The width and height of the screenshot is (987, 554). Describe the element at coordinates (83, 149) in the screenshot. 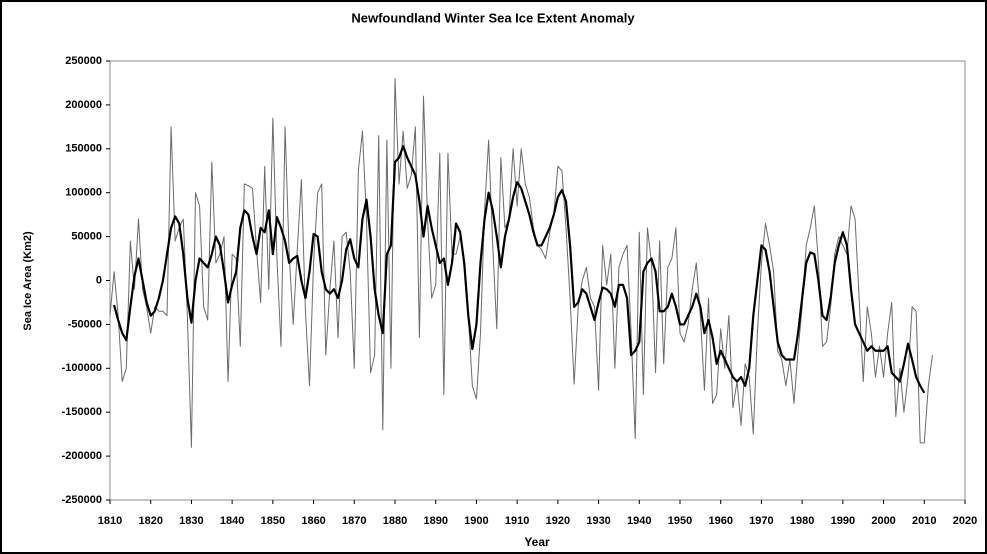

I see `y-tick-label: 150000` at that location.